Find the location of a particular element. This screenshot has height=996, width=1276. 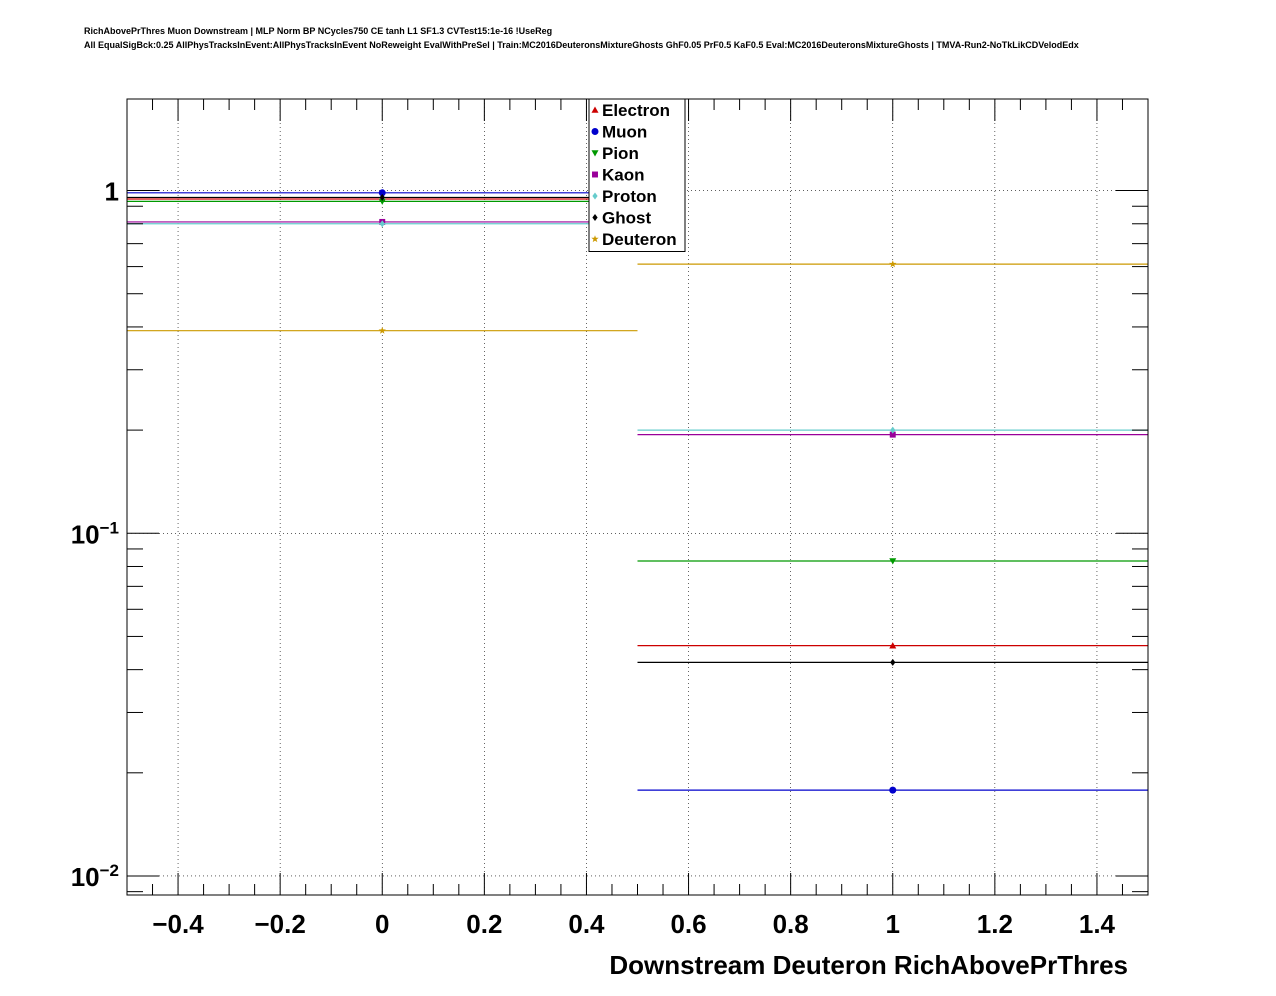

legend-label: Pion is located at coordinates (620, 153).